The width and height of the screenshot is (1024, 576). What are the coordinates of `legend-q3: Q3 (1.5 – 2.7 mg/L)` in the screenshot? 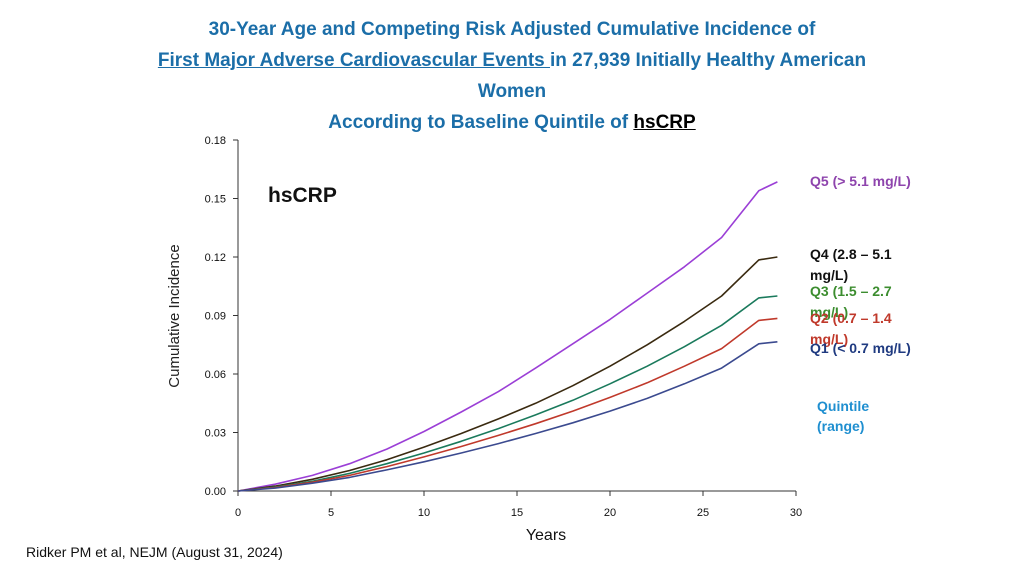 It's located at (851, 301).